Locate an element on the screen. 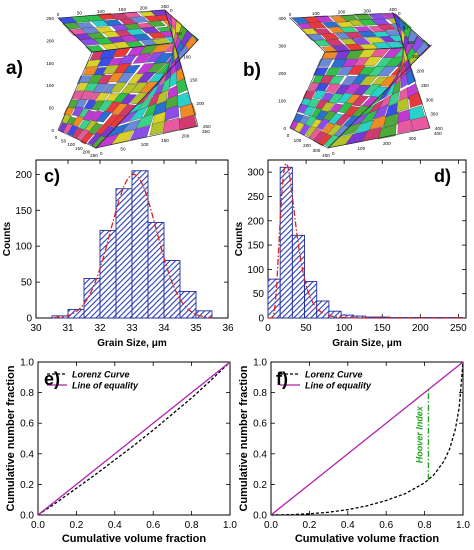  y-tick-label: 1.0 is located at coordinates (260, 363).